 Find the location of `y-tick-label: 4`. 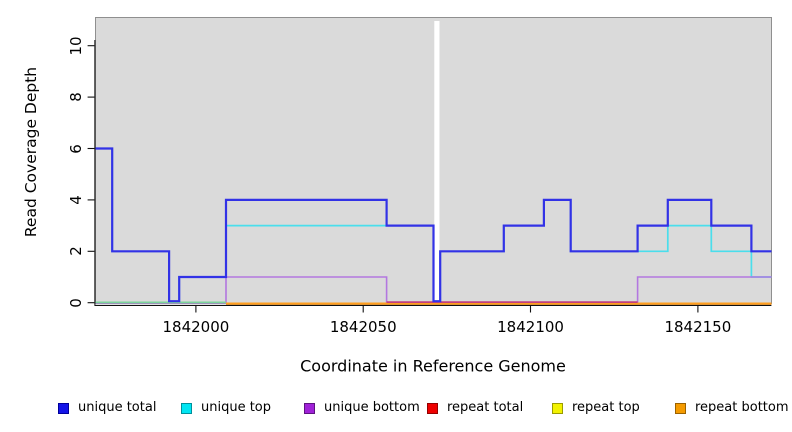

y-tick-label: 4 is located at coordinates (76, 200).